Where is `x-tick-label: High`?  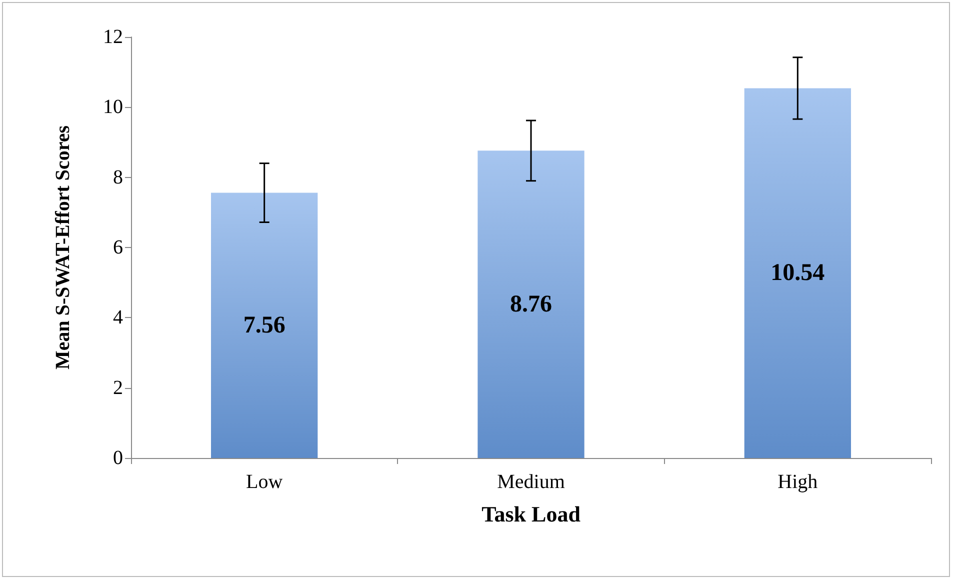 x-tick-label: High is located at coordinates (798, 482).